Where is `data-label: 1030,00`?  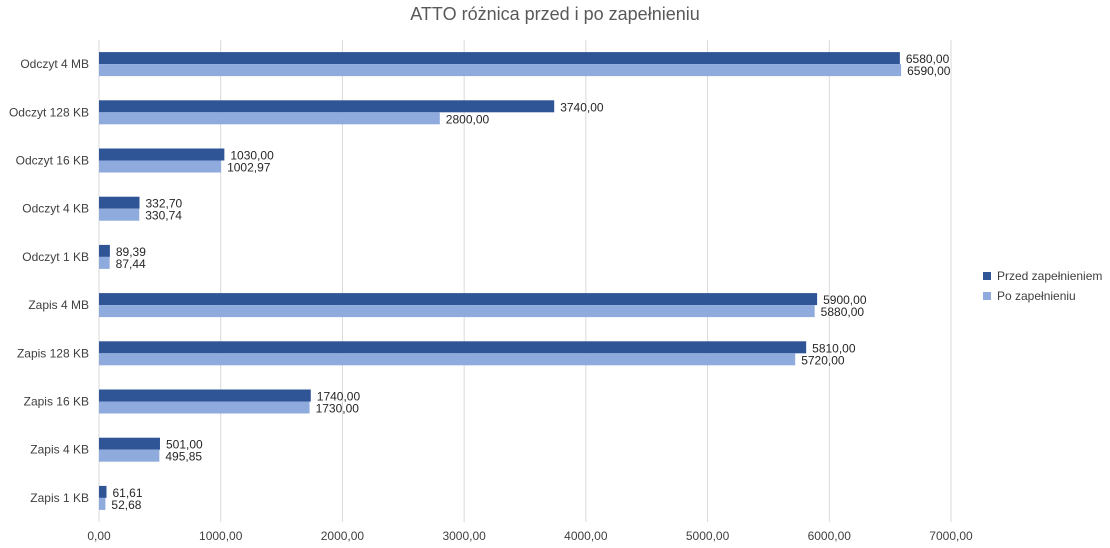
data-label: 1030,00 is located at coordinates (252, 156).